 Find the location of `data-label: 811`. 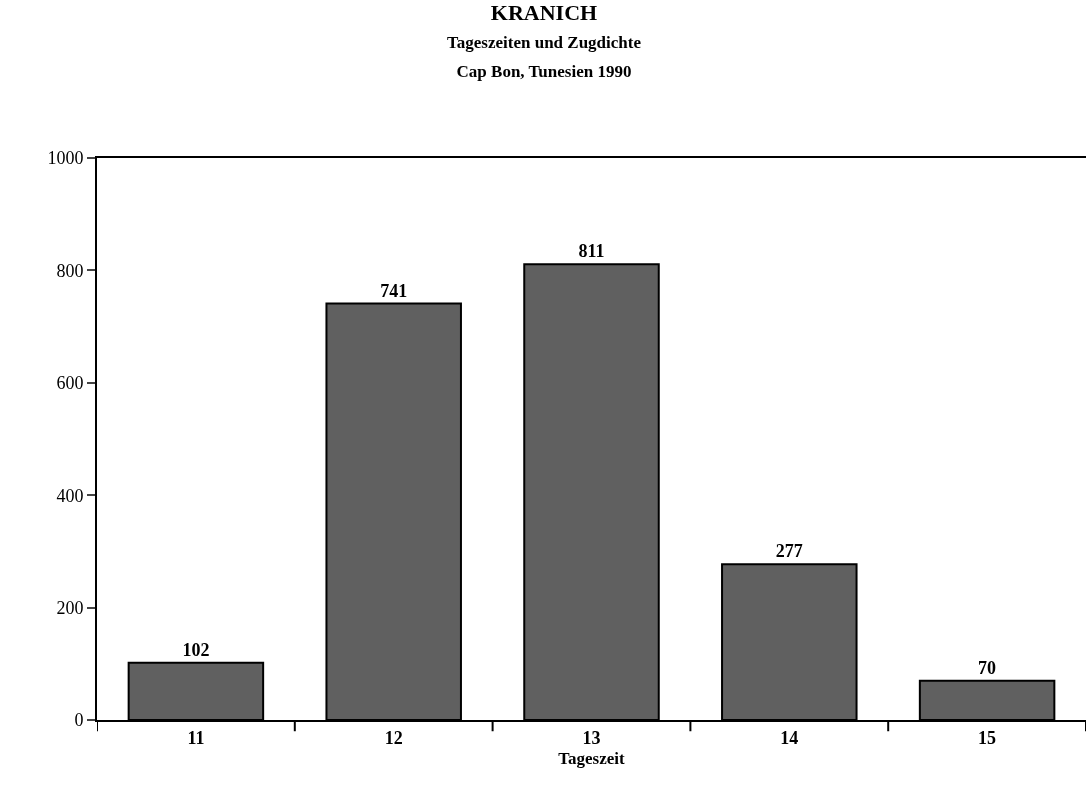

data-label: 811 is located at coordinates (591, 251).